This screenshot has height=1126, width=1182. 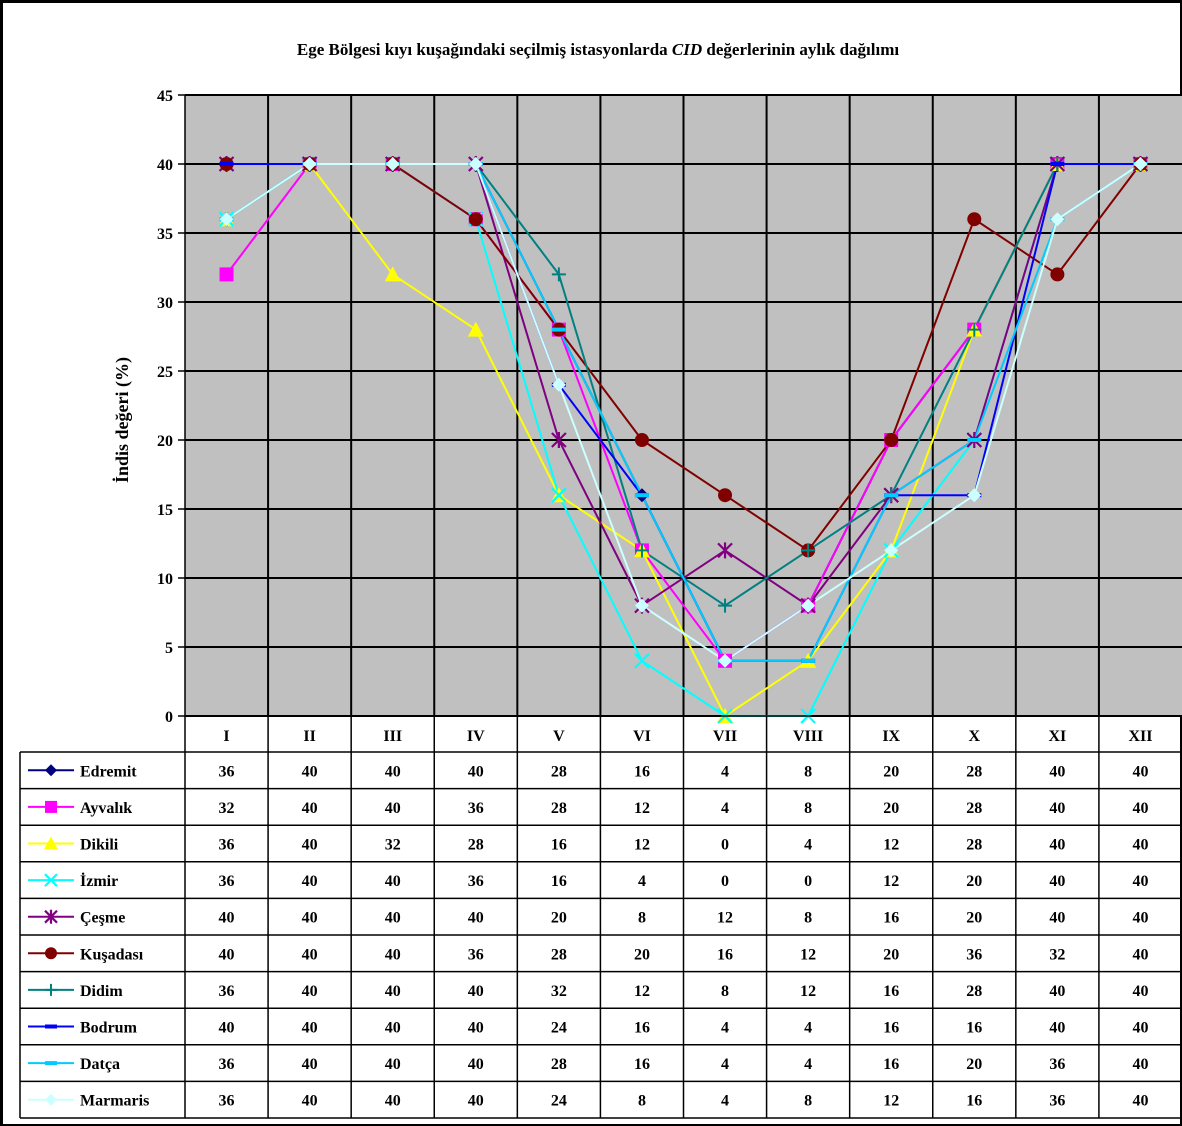 What do you see at coordinates (51, 989) in the screenshot?
I see `legend-marker-didim` at bounding box center [51, 989].